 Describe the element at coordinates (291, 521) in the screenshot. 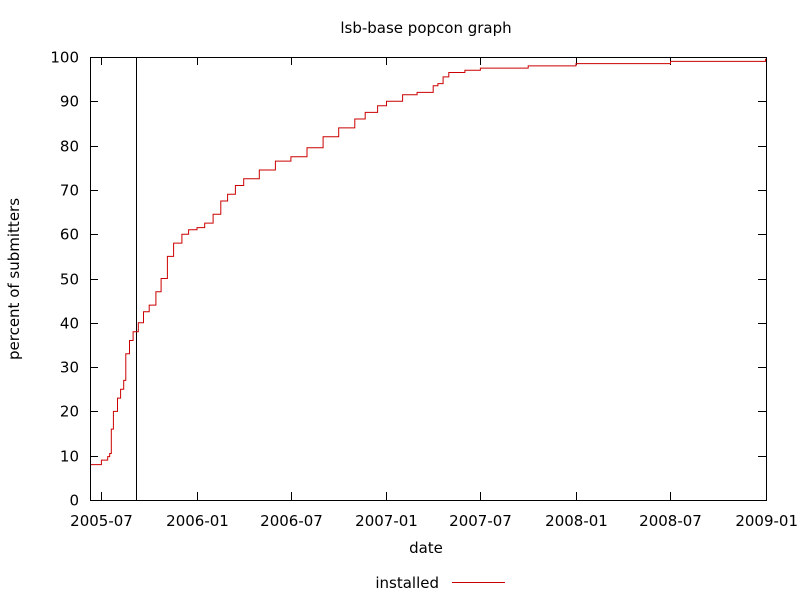

I see `x-tick-label: 2006-07` at that location.